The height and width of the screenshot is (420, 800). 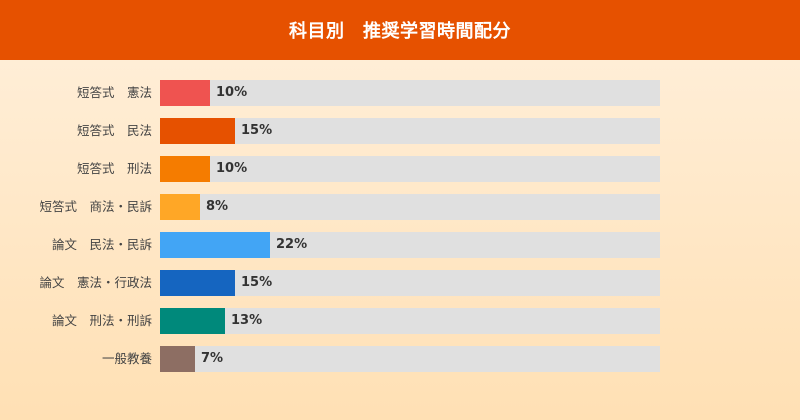 What do you see at coordinates (114, 168) in the screenshot?
I see `category-label: 短答式 刑法` at bounding box center [114, 168].